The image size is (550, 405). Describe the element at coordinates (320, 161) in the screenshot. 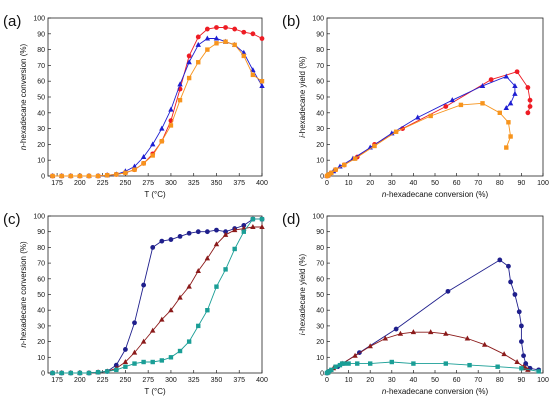

I see `y-tick-label: 10` at that location.